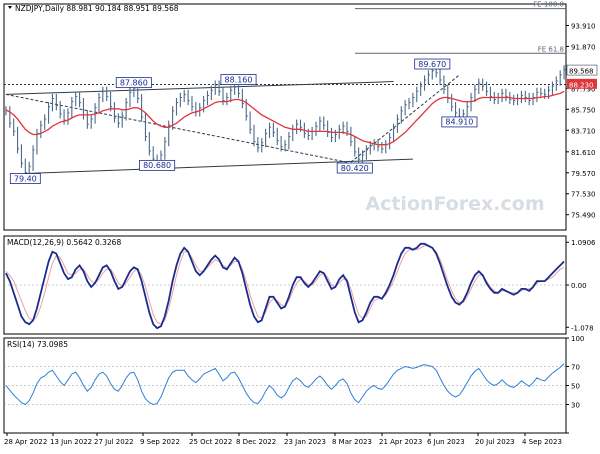 The height and width of the screenshot is (454, 600). I want to click on panel-collapse-icon, so click(10, 7).